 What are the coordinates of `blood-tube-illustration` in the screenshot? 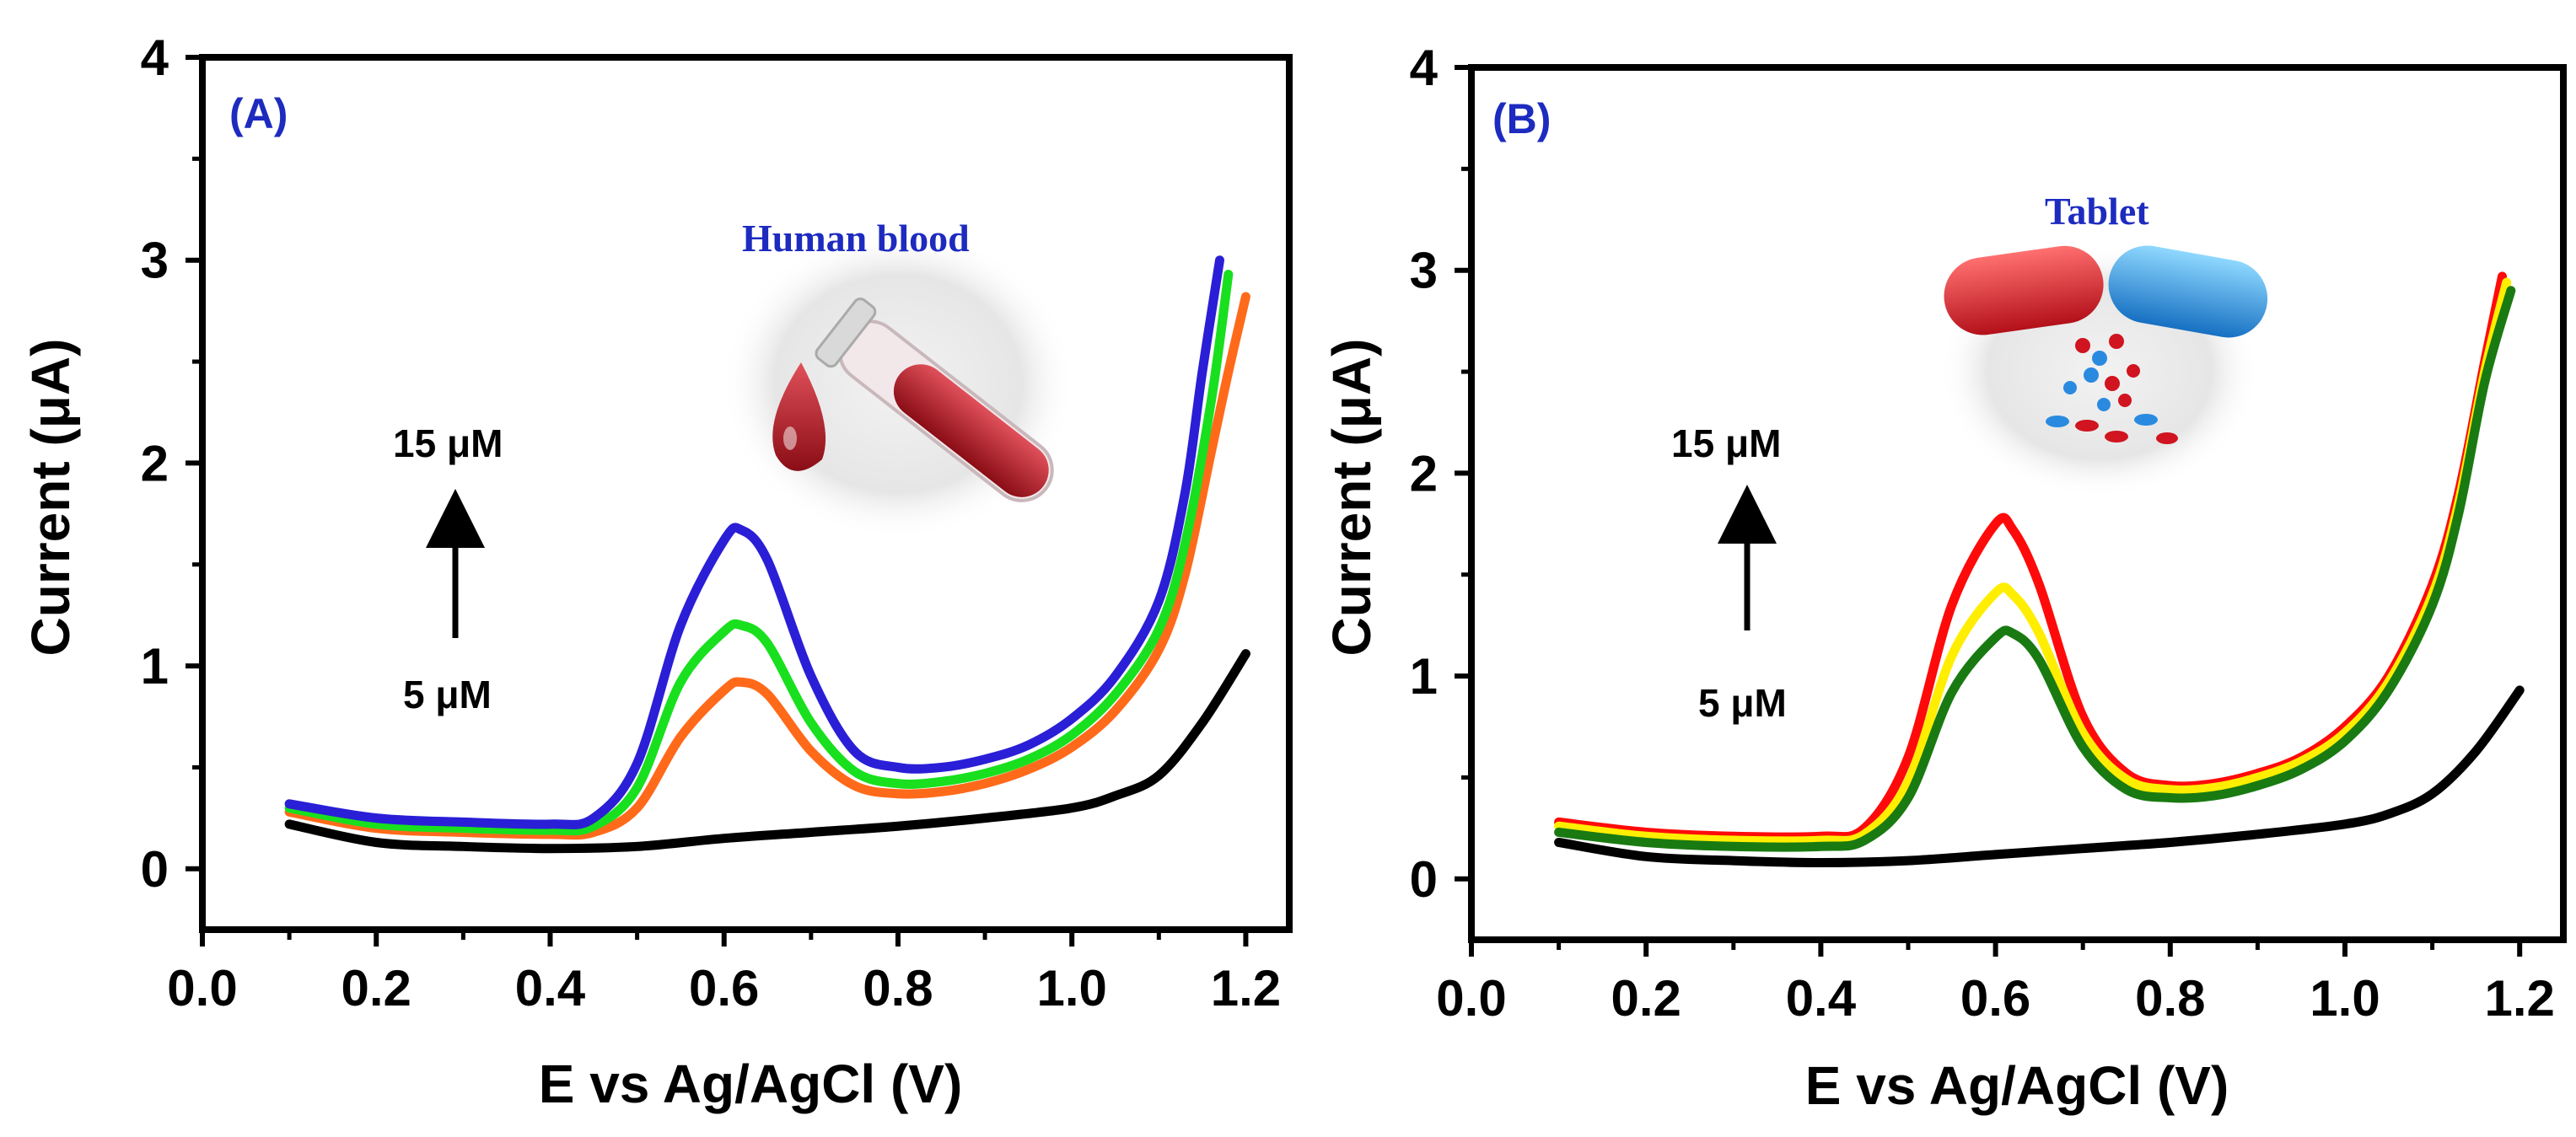 It's located at (898, 383).